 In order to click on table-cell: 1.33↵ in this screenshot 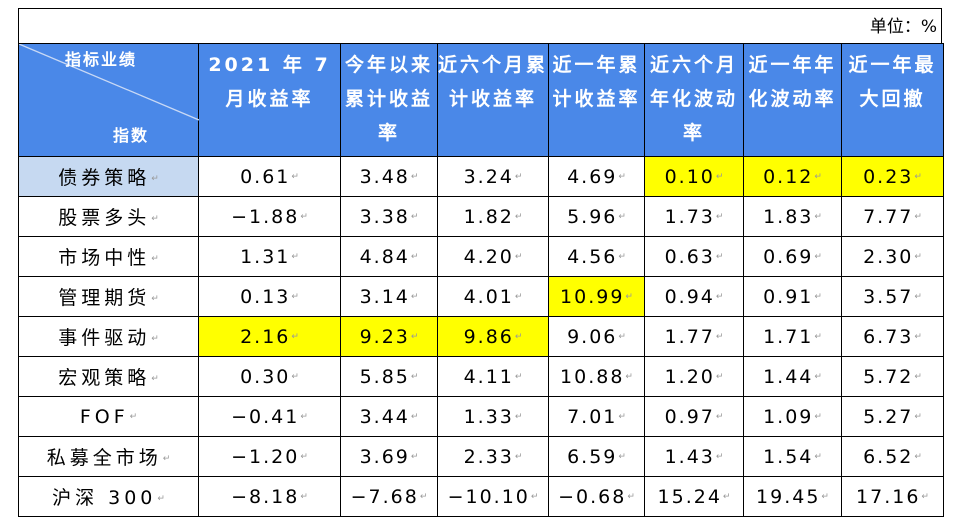, I will do `click(493, 416)`.